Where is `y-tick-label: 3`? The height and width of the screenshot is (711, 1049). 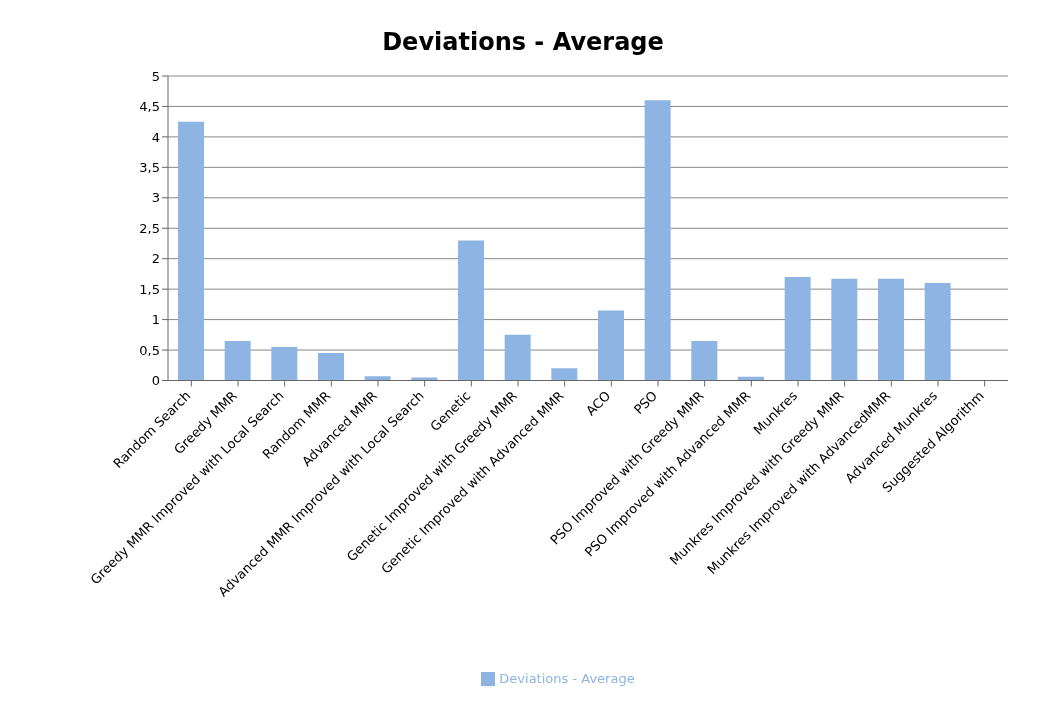 y-tick-label: 3 is located at coordinates (155, 198).